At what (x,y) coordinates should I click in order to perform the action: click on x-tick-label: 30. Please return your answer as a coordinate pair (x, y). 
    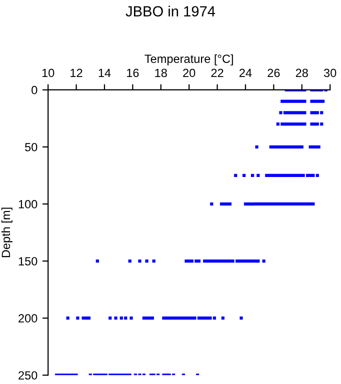
    Looking at the image, I should click on (330, 73).